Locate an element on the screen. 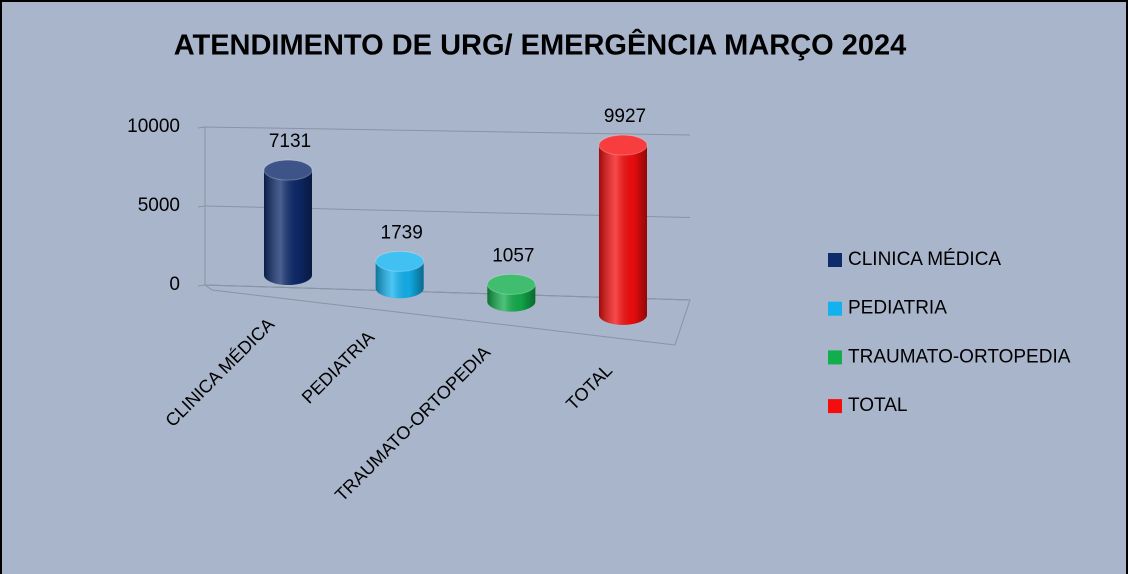 The height and width of the screenshot is (574, 1128). legend-label: PEDIATRIA is located at coordinates (897, 308).